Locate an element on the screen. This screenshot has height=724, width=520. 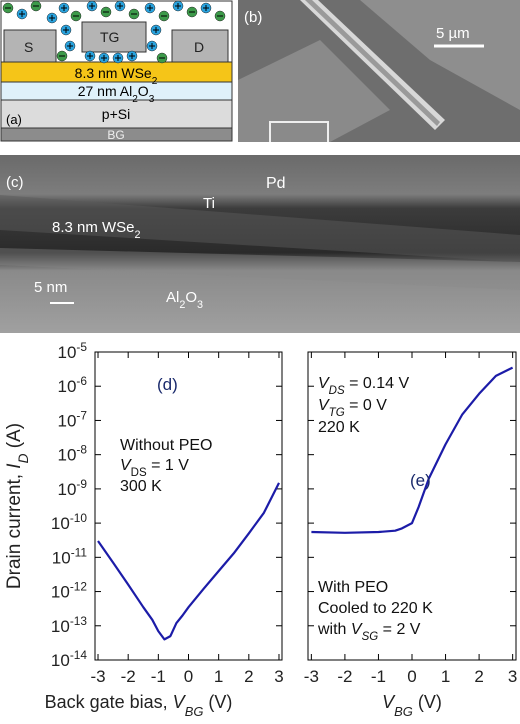
panel-label: (e) is located at coordinates (420, 480).